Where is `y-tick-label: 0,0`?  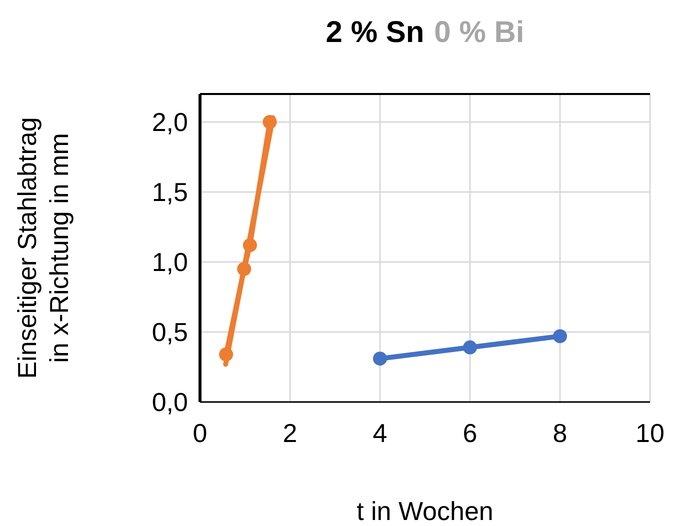 y-tick-label: 0,0 is located at coordinates (170, 402).